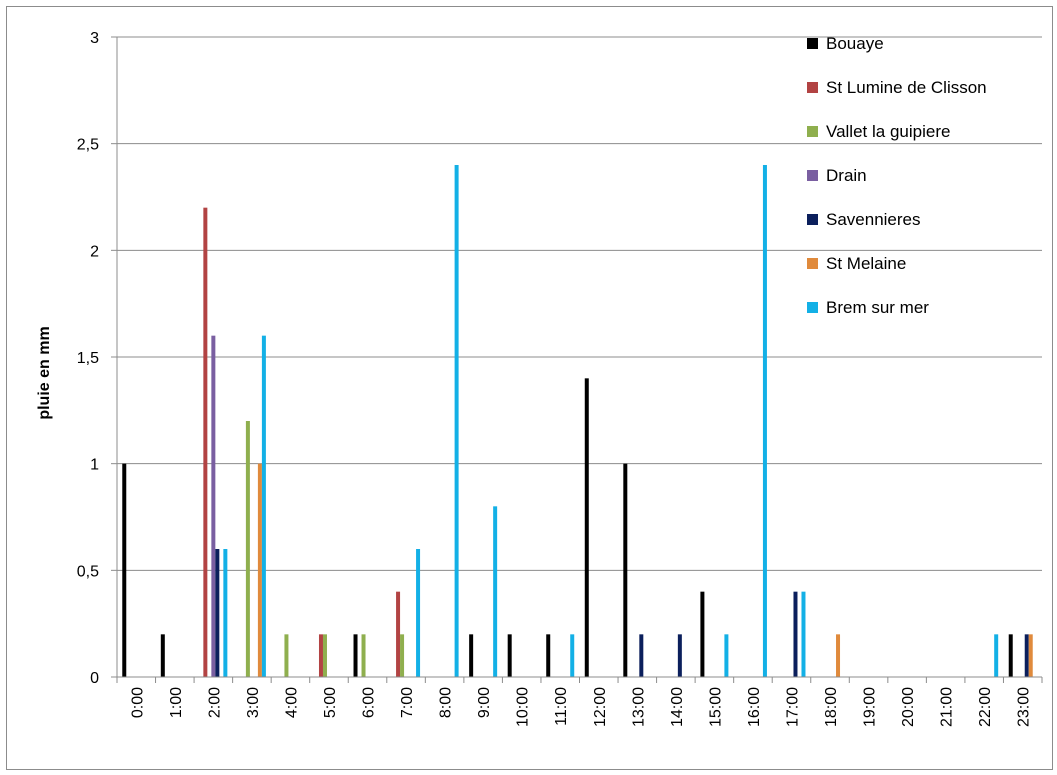  What do you see at coordinates (94, 38) in the screenshot?
I see `y-tick-label: 3` at bounding box center [94, 38].